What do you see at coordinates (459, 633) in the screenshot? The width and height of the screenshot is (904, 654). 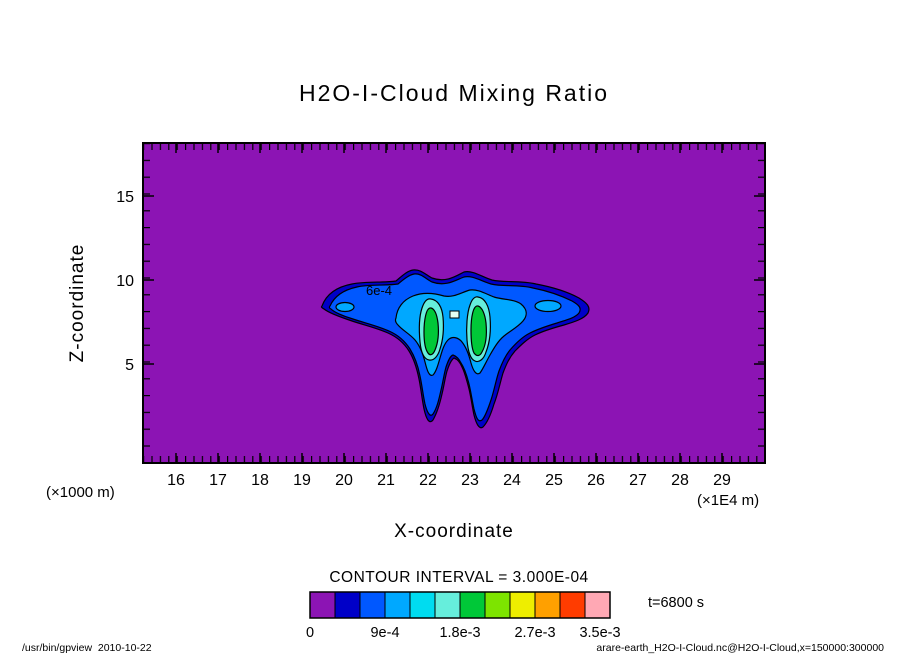 I see `colorbar-label: 1.8e-3` at bounding box center [459, 633].